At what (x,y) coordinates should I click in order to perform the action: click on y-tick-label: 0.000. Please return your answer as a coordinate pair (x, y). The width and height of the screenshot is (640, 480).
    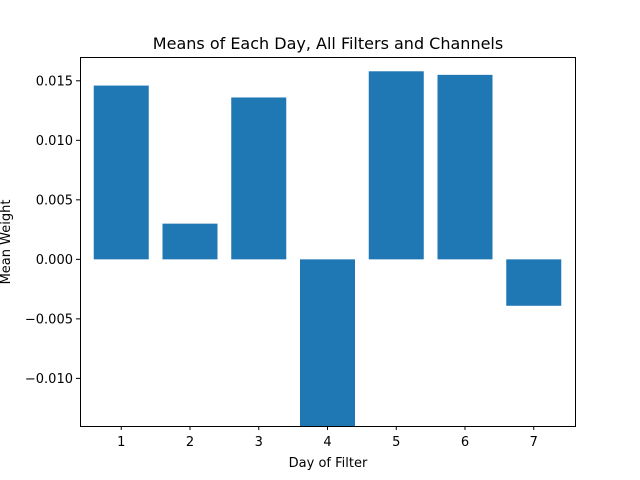
    Looking at the image, I should click on (54, 260).